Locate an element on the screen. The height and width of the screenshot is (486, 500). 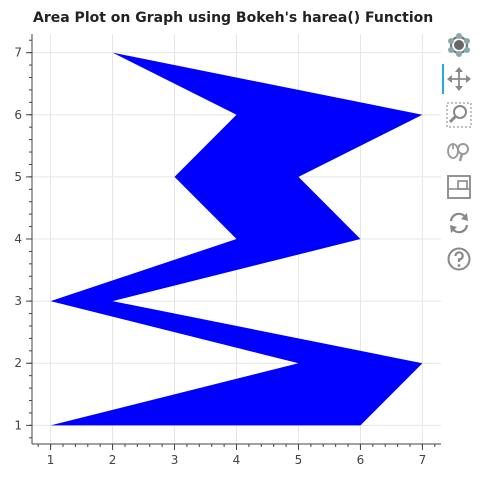
x-tick-label: 3 is located at coordinates (175, 460).